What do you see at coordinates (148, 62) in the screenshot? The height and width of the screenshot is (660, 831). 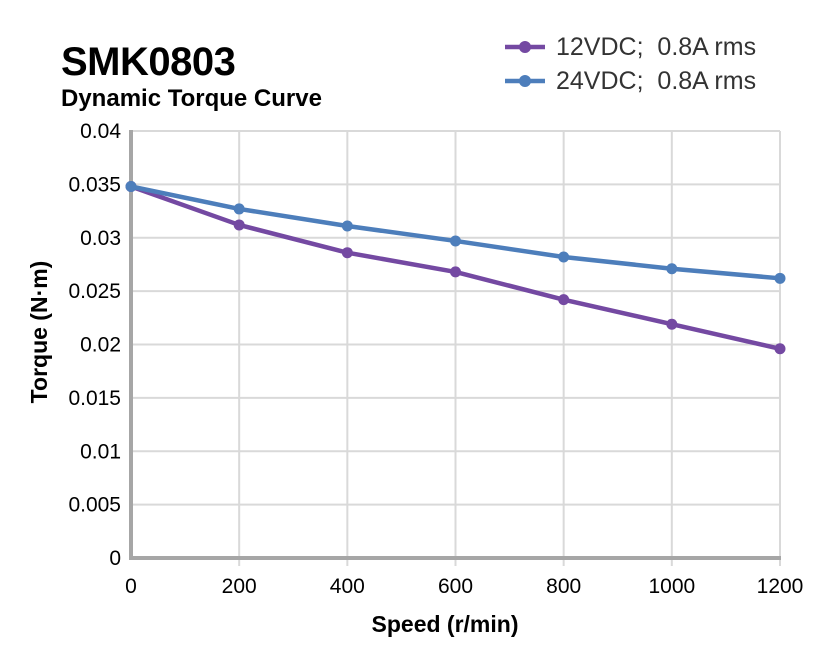 I see `chart-title: SMK0803` at bounding box center [148, 62].